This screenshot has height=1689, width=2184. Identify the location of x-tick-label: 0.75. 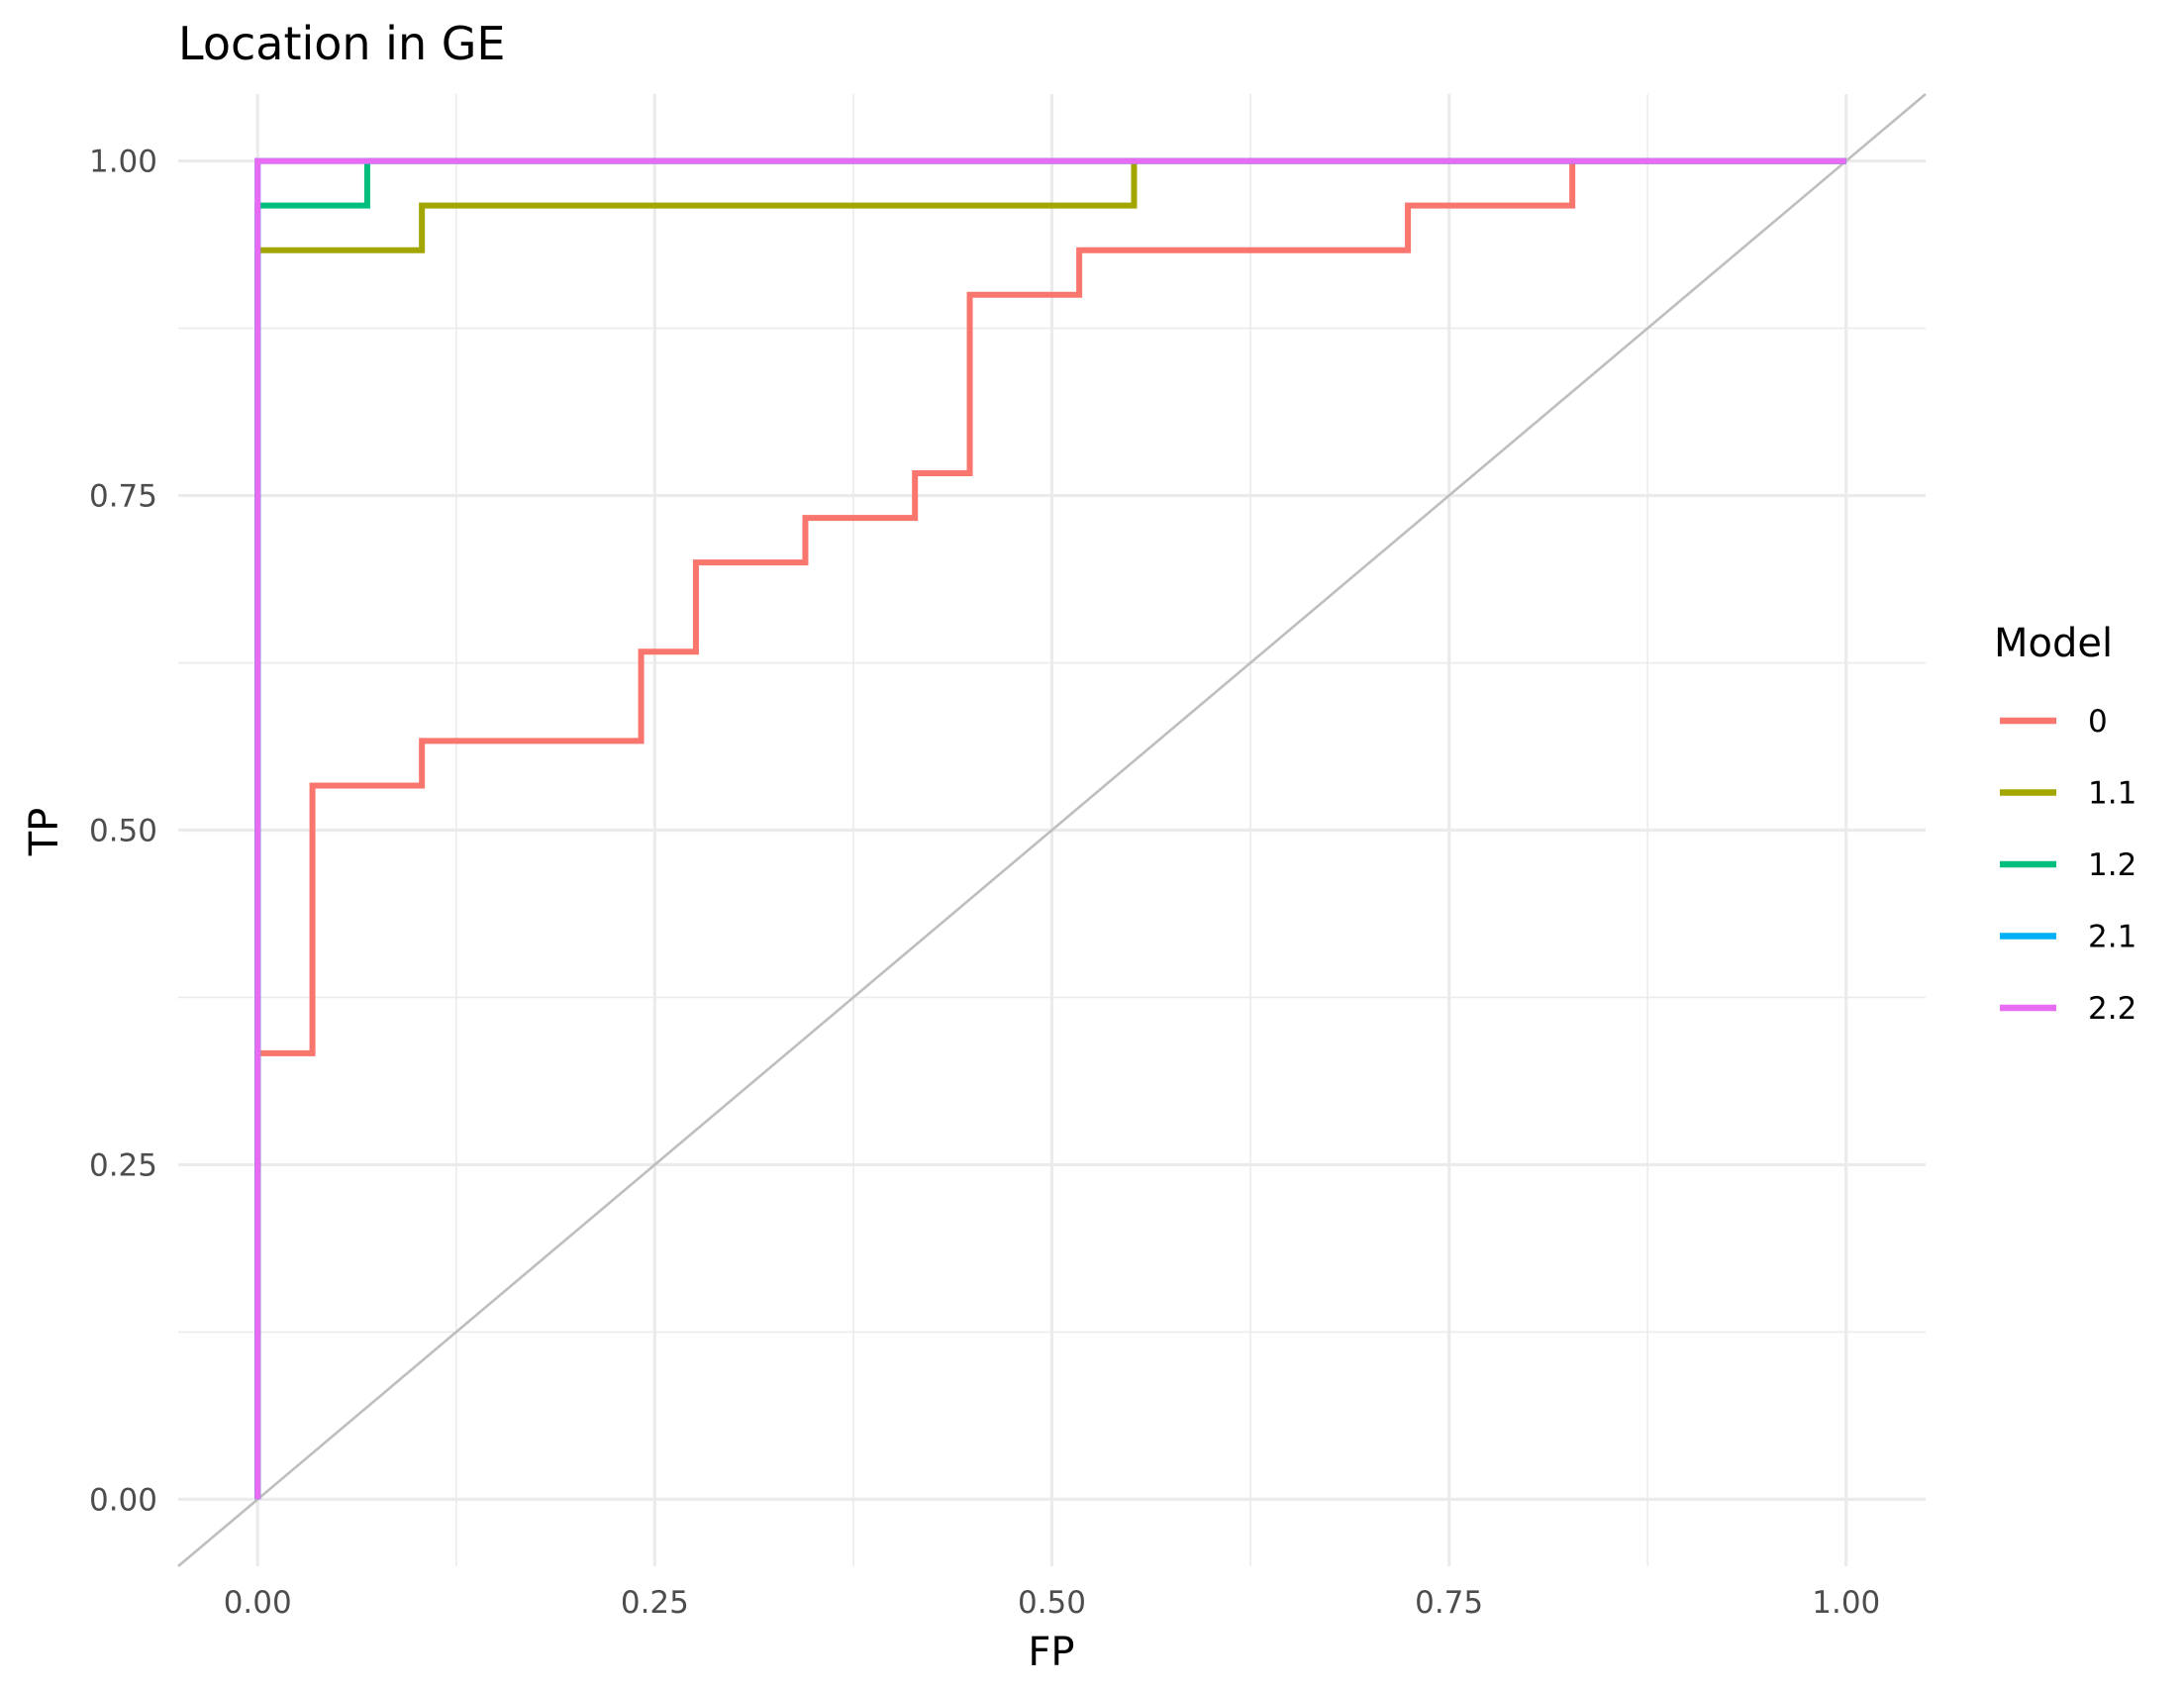
(1449, 1603).